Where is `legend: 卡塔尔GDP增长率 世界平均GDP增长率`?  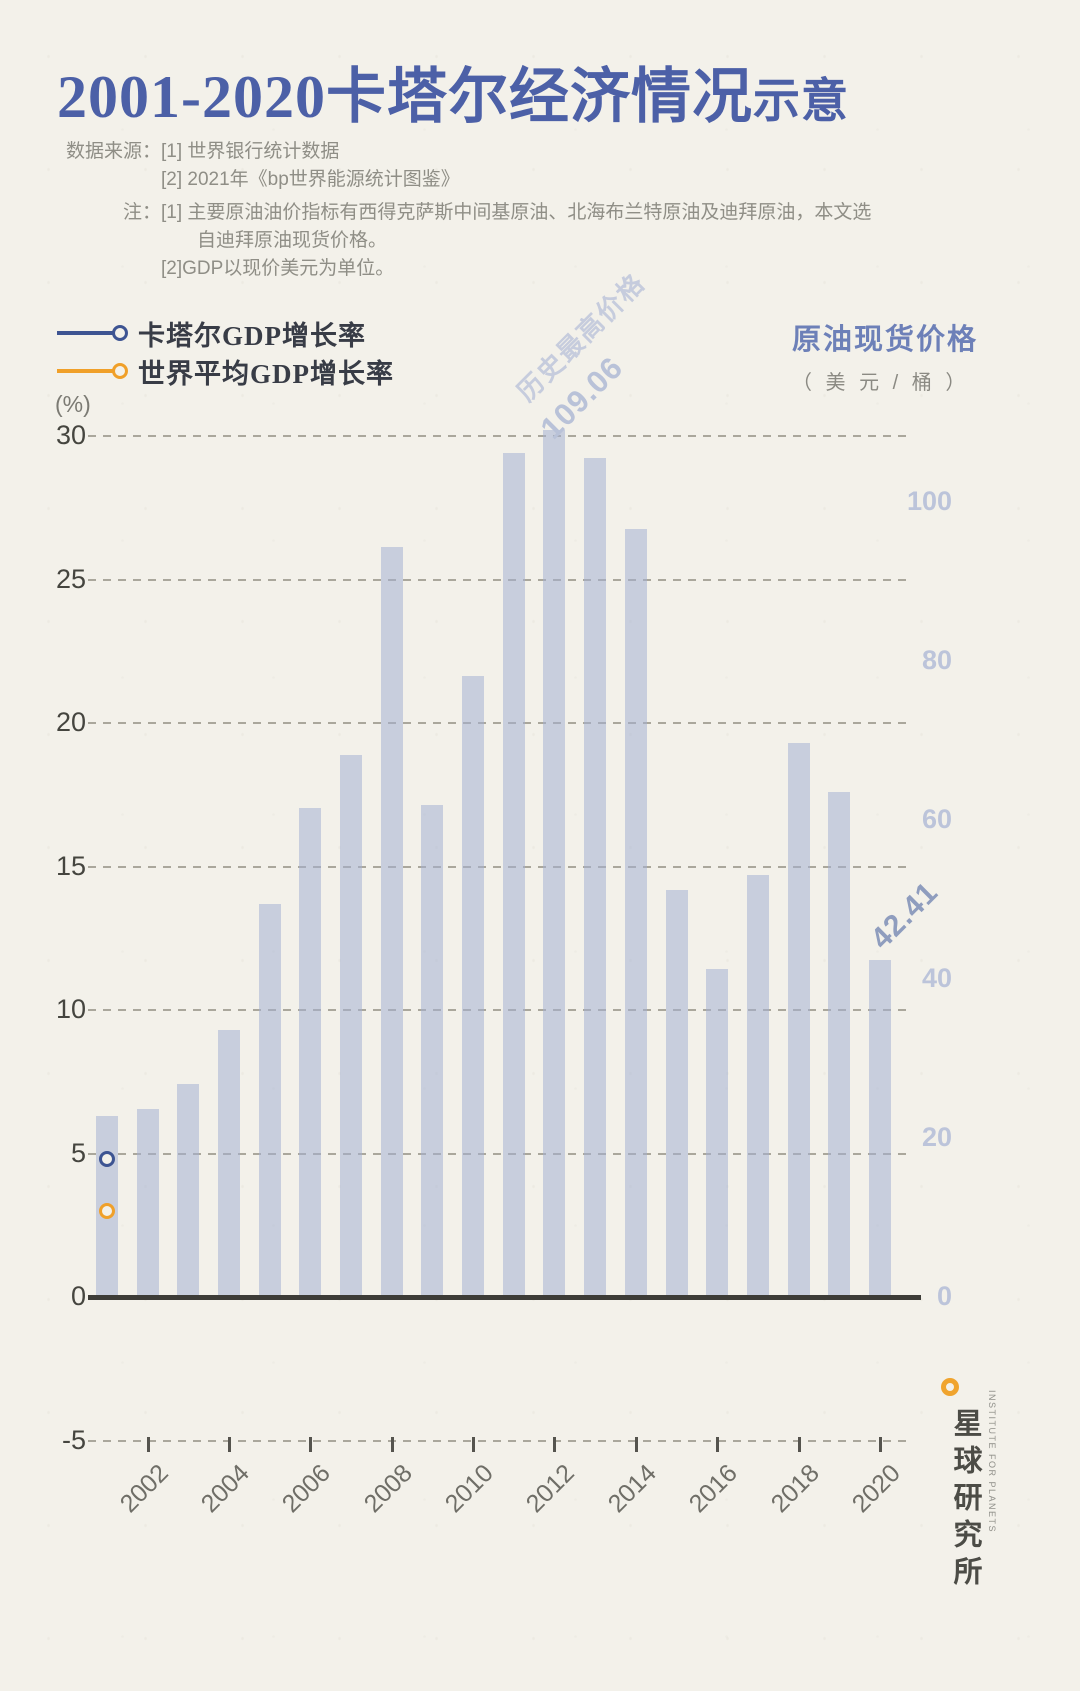 legend: 卡塔尔GDP增长率 世界平均GDP增长率 is located at coordinates (225, 352).